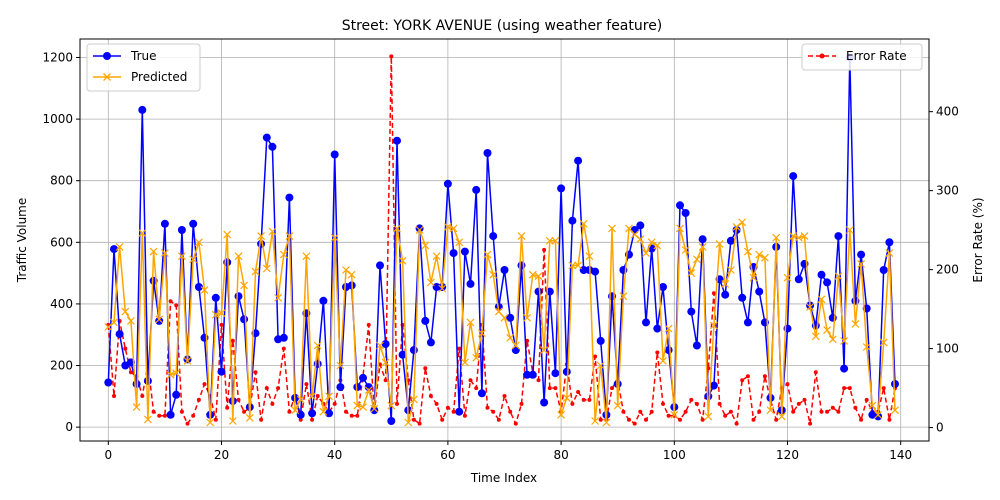  I want to click on legend-error-label: Error Rate, so click(876, 56).